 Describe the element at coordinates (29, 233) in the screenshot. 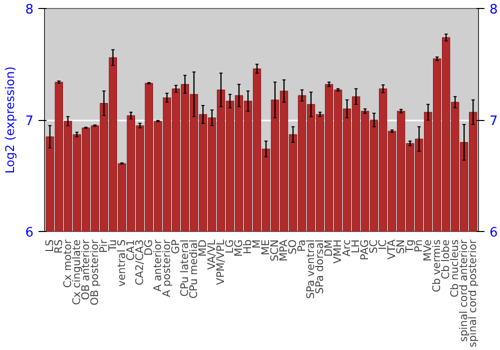

I see `y-tick-label: 6` at that location.